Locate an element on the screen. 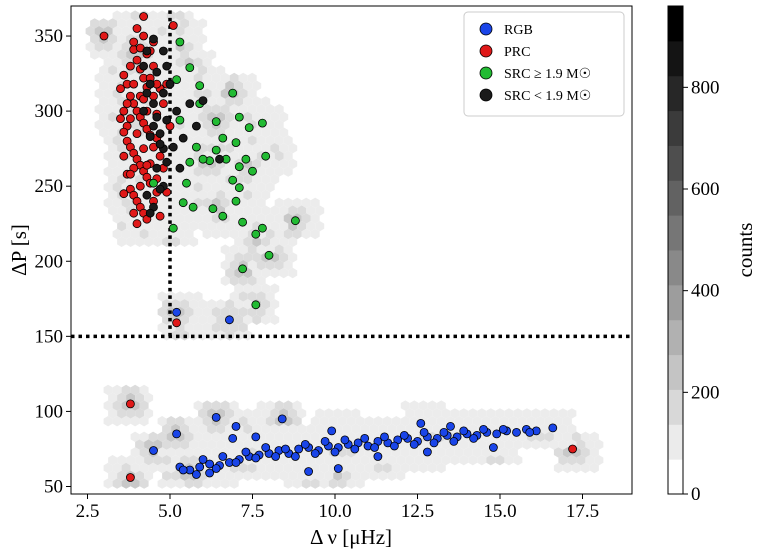  y-tick-label: 200 is located at coordinates (49, 261).